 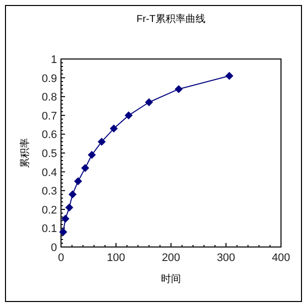 I want to click on y-tick-label: 0.9, so click(x=49, y=78).